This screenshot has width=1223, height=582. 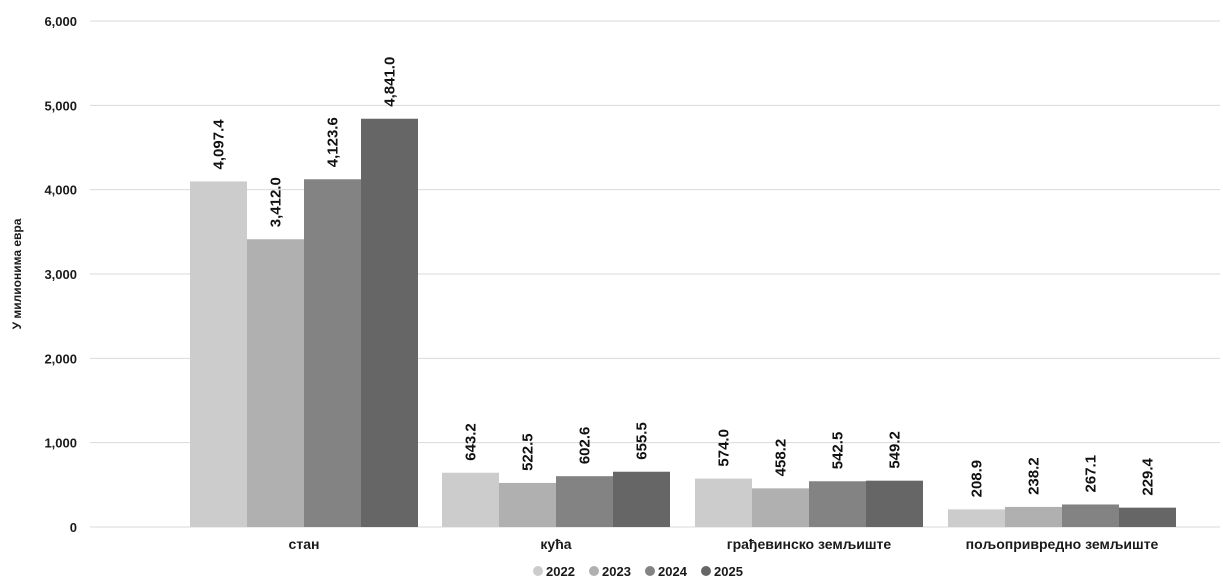 What do you see at coordinates (219, 144) in the screenshot?
I see `data-label: 4,097.4` at bounding box center [219, 144].